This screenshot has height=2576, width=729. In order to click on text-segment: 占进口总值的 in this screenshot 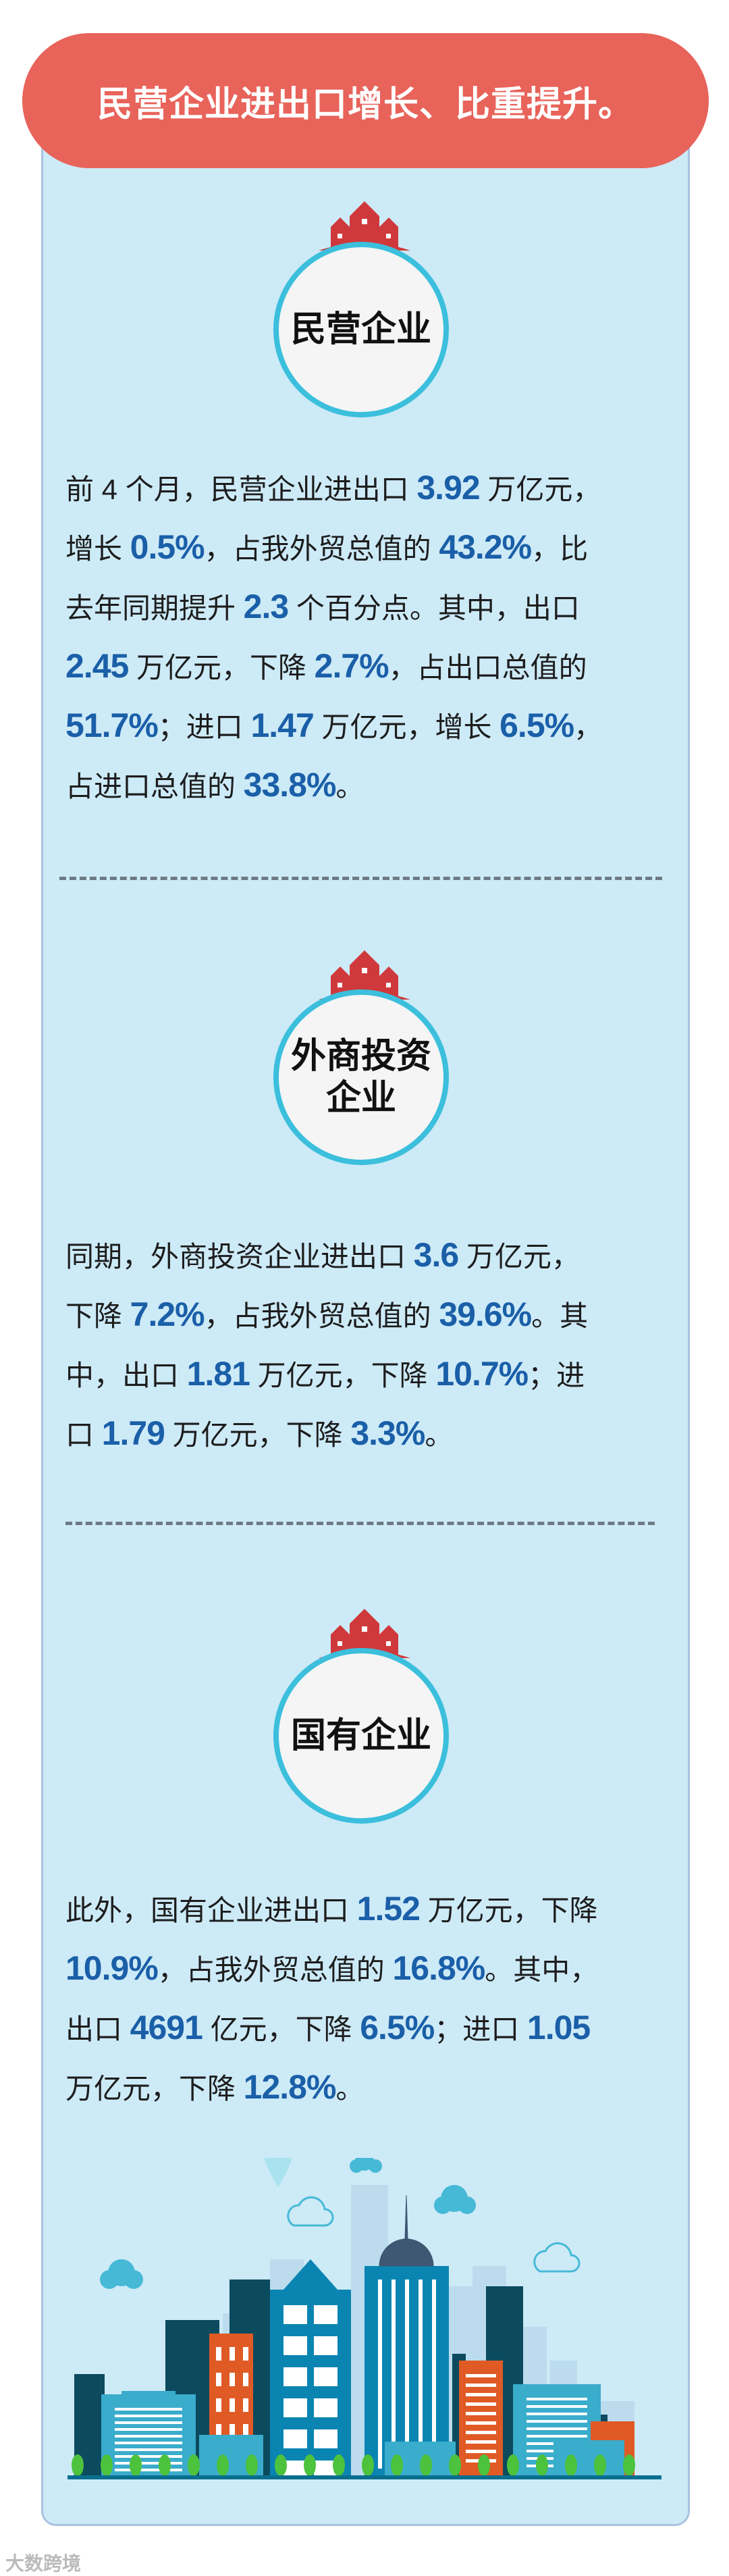, I will do `click(154, 786)`.